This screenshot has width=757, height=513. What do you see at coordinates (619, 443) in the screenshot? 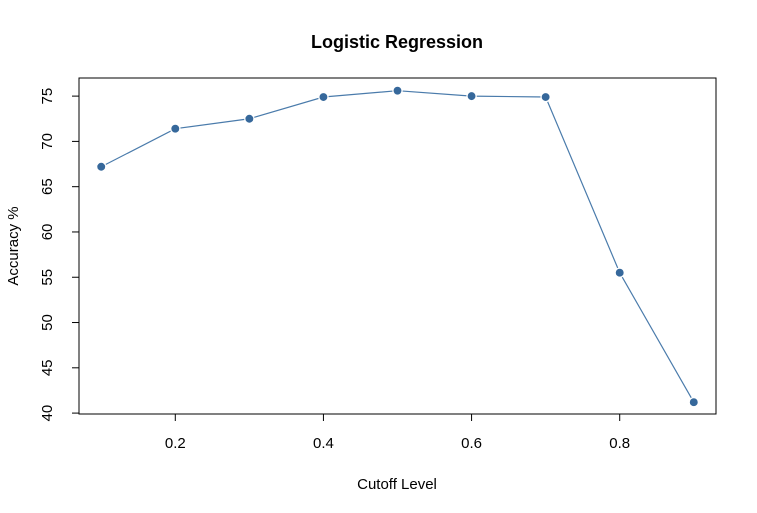
I see `x-tick-label: 0.8` at bounding box center [619, 443].